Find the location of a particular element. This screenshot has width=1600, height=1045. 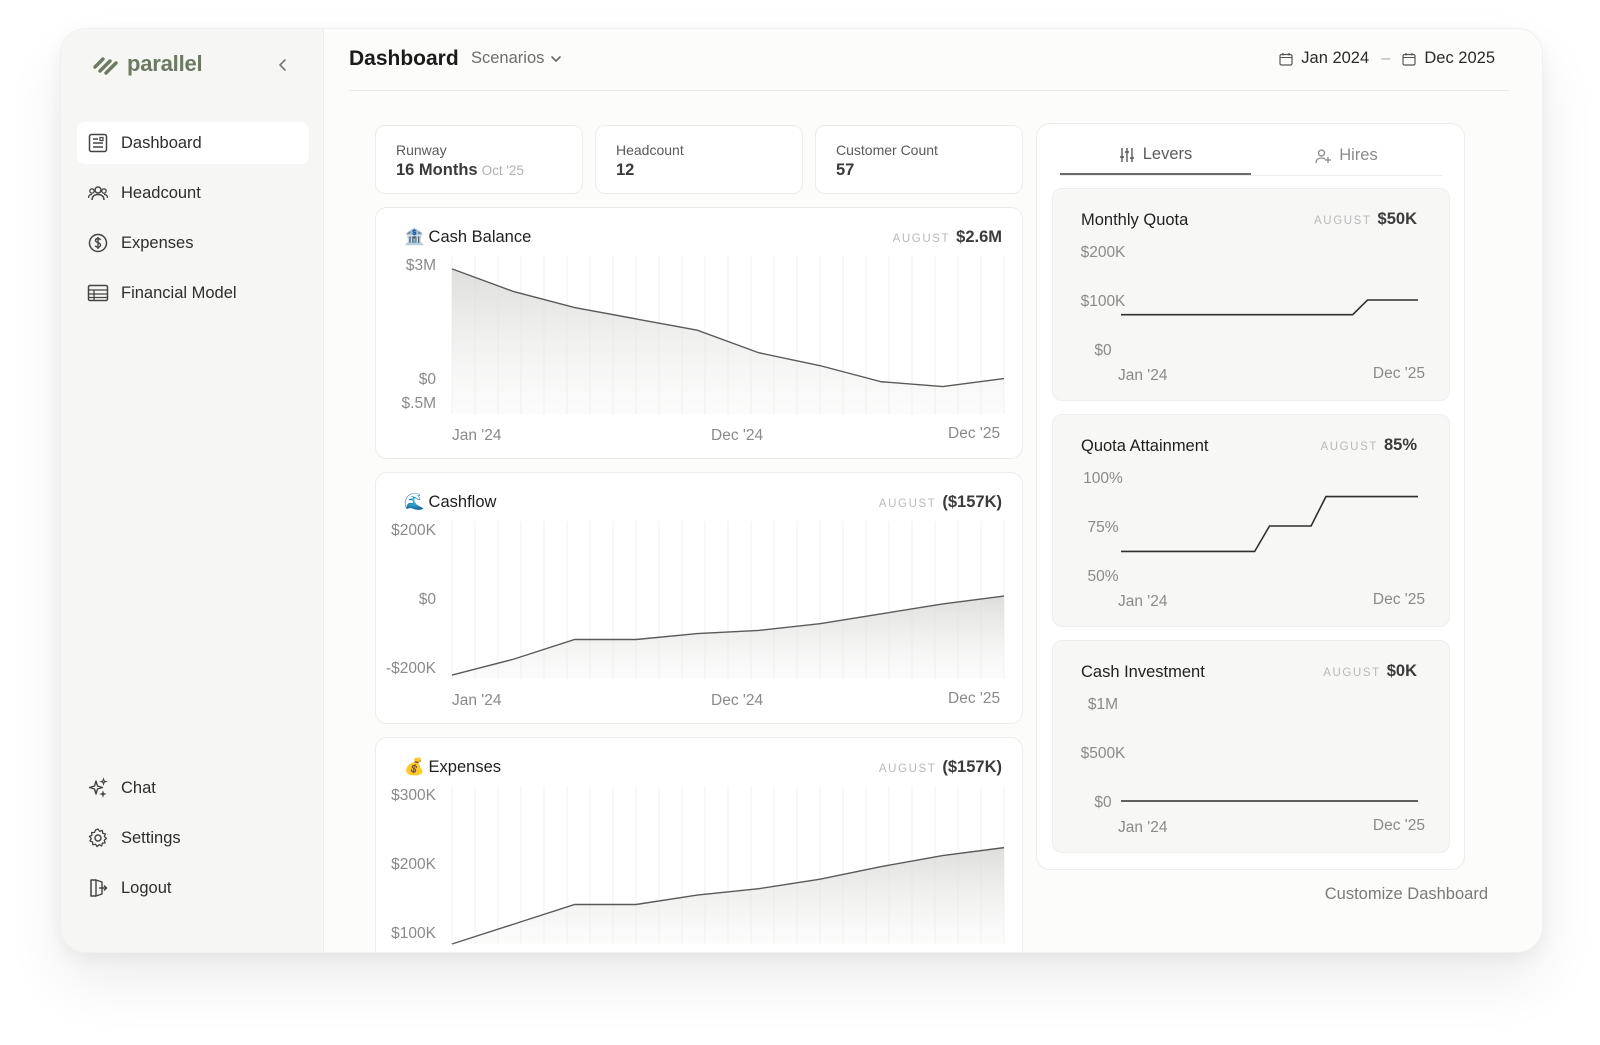

sidebar-item-dashboard: Dashboard is located at coordinates (193, 143).